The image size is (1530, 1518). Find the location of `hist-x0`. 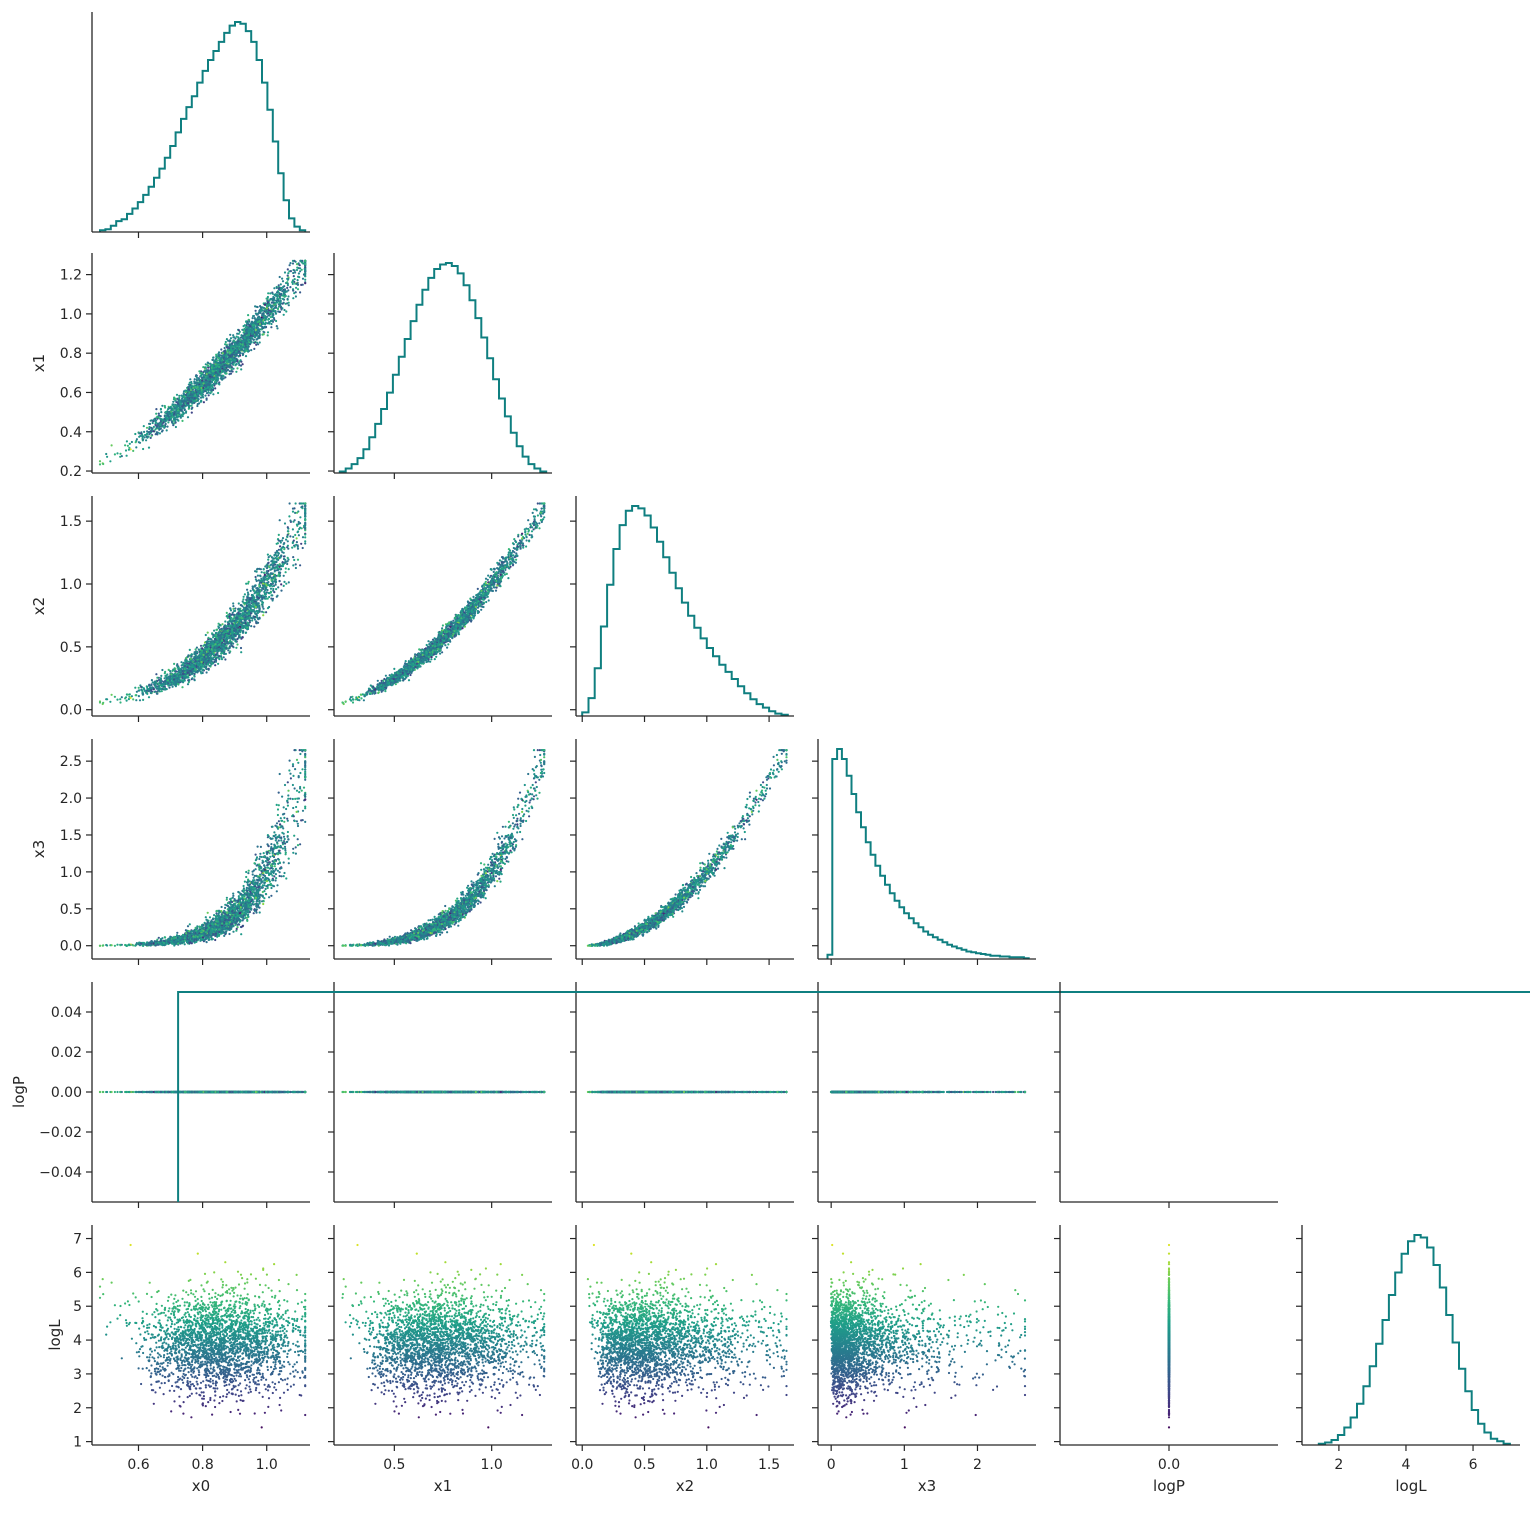

hist-x0 is located at coordinates (202, 127).